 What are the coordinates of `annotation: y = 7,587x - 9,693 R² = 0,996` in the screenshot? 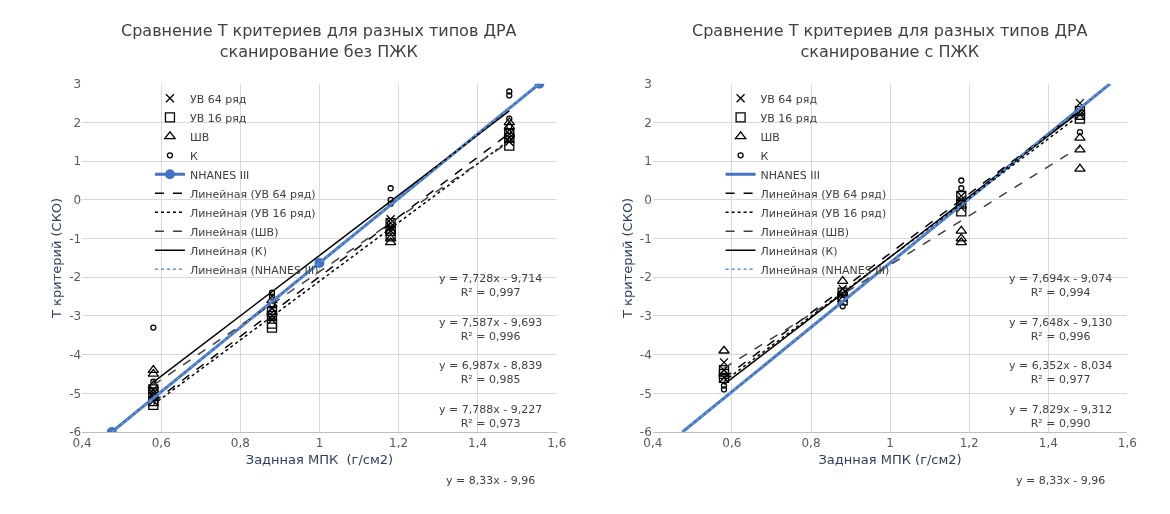 It's located at (491, 330).